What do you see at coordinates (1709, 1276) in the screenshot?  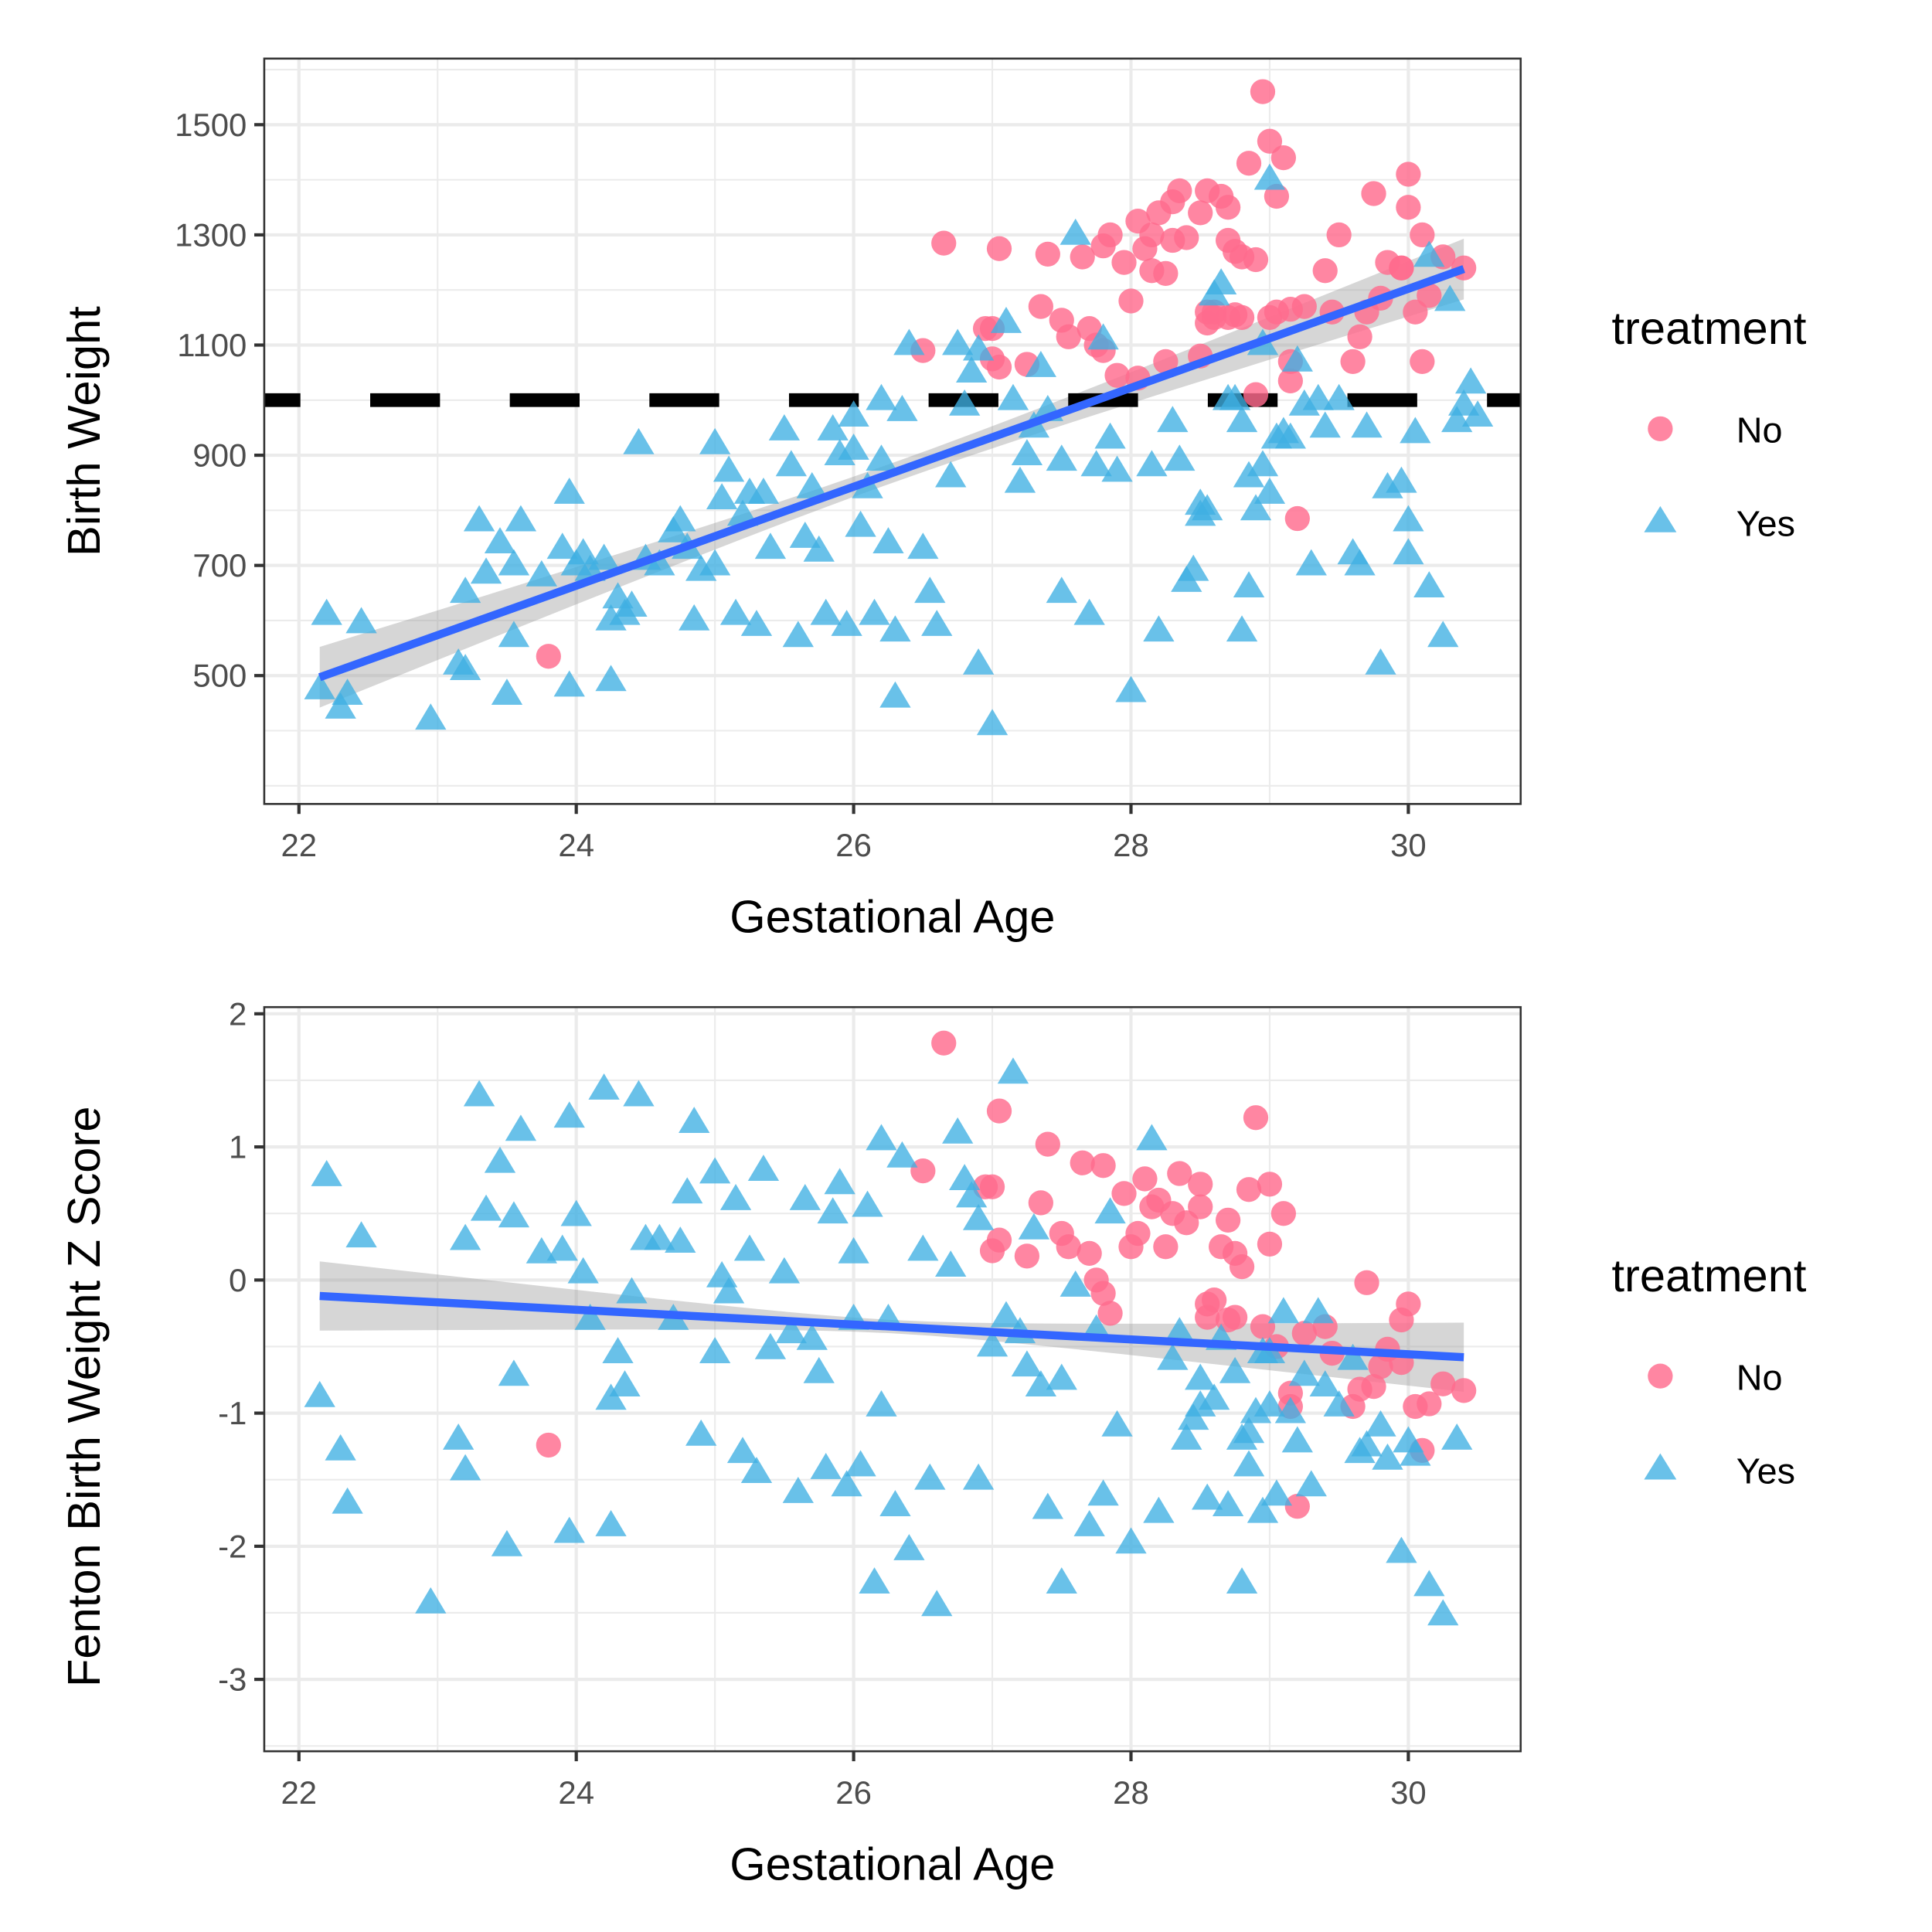 I see `legend-title: treatment` at bounding box center [1709, 1276].